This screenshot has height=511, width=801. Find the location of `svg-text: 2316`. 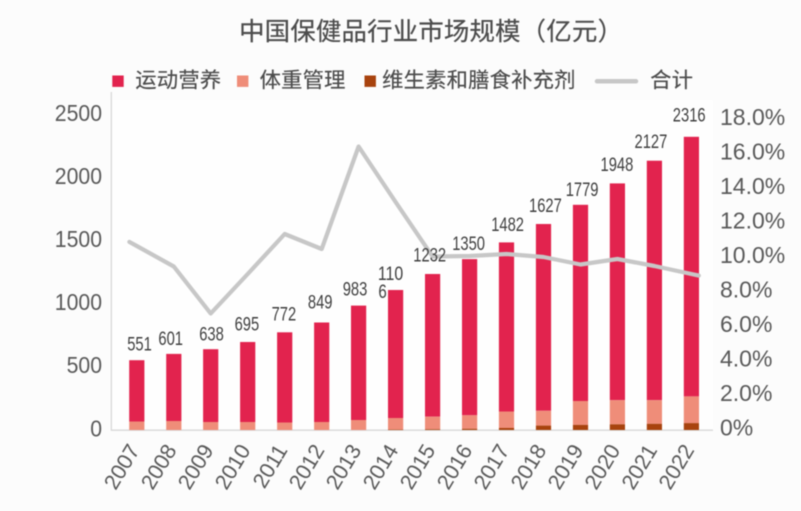

svg-text: 2316 is located at coordinates (689, 116).